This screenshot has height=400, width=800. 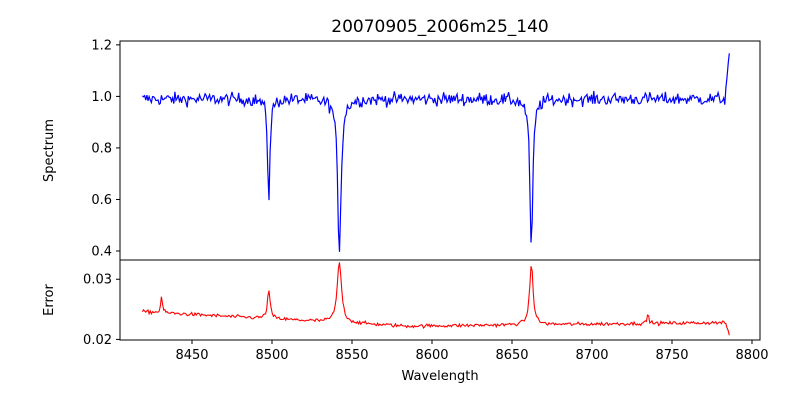 I want to click on error-xtick-label: 8750, so click(x=671, y=355).